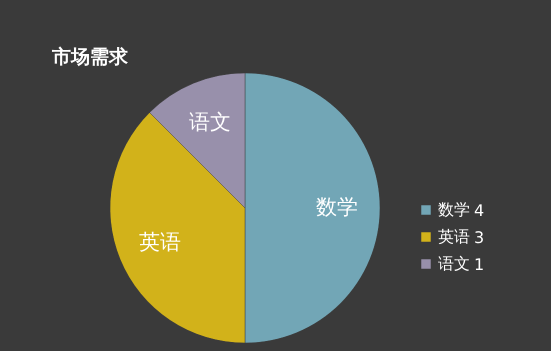 The image size is (551, 351). What do you see at coordinates (209, 122) in the screenshot?
I see `slice-label: 语文` at bounding box center [209, 122].